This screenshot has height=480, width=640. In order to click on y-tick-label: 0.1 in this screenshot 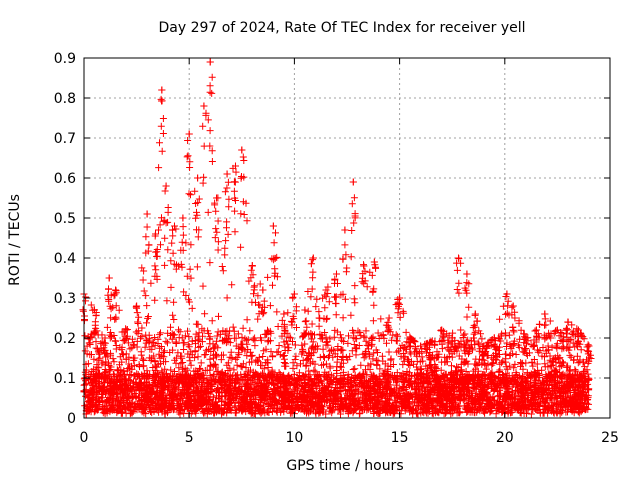, I will do `click(65, 379)`.